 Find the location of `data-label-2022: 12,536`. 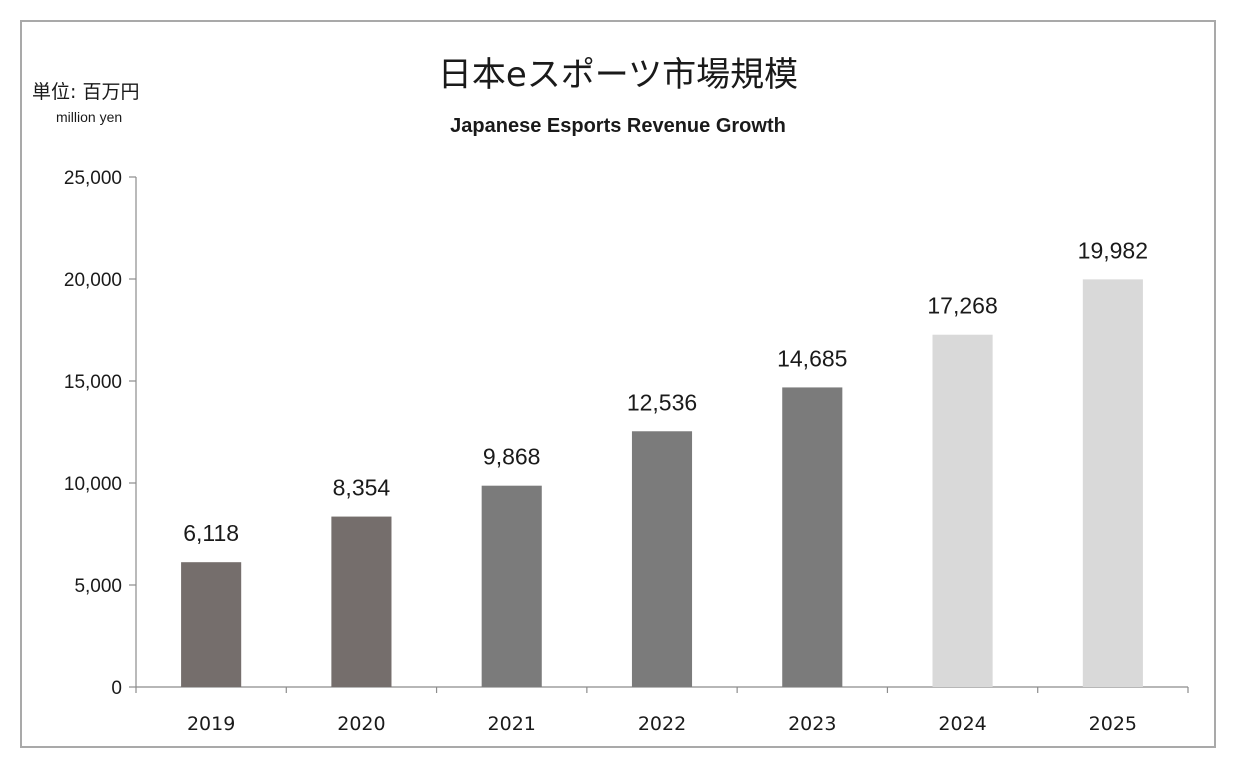

data-label-2022: 12,536 is located at coordinates (662, 402).